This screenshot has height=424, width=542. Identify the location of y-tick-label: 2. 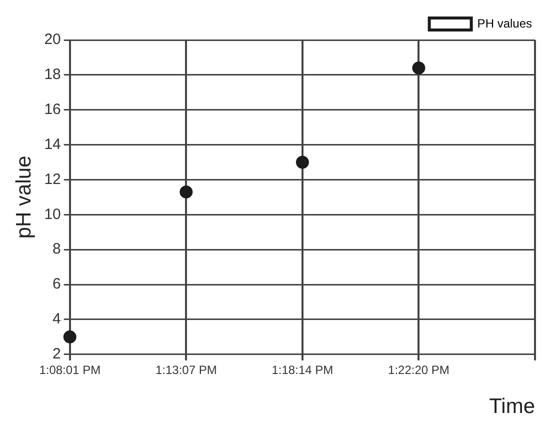
(56, 354).